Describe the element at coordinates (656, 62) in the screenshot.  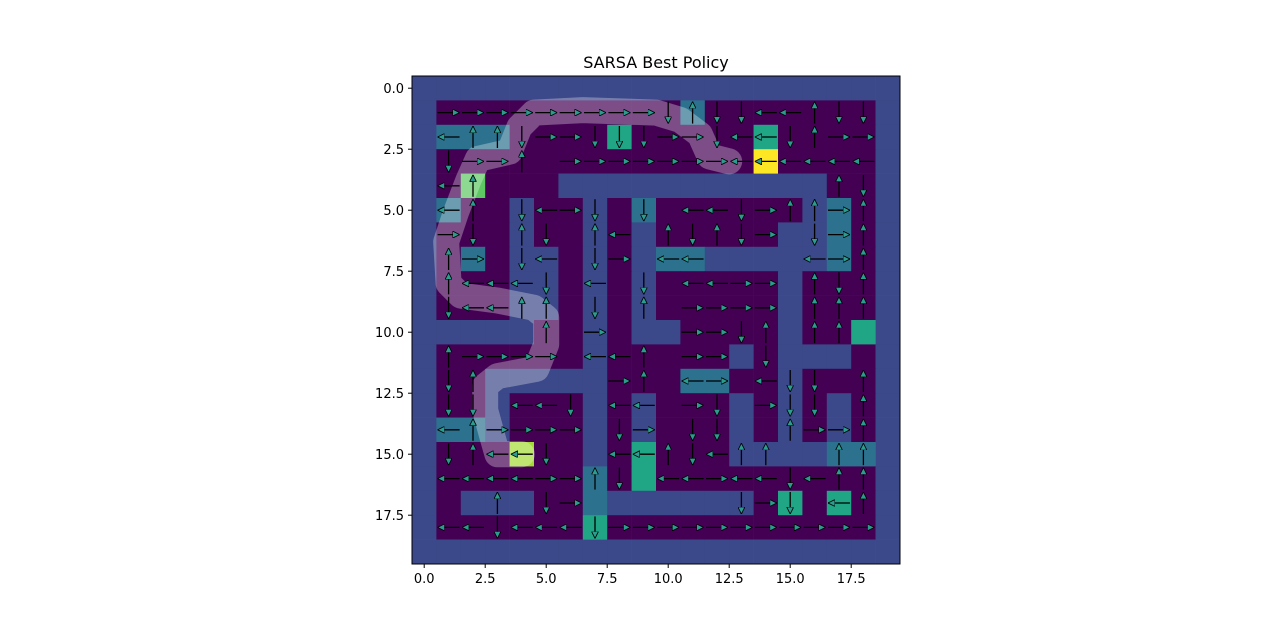
I see `chart-title: SARSA Best Policy` at that location.